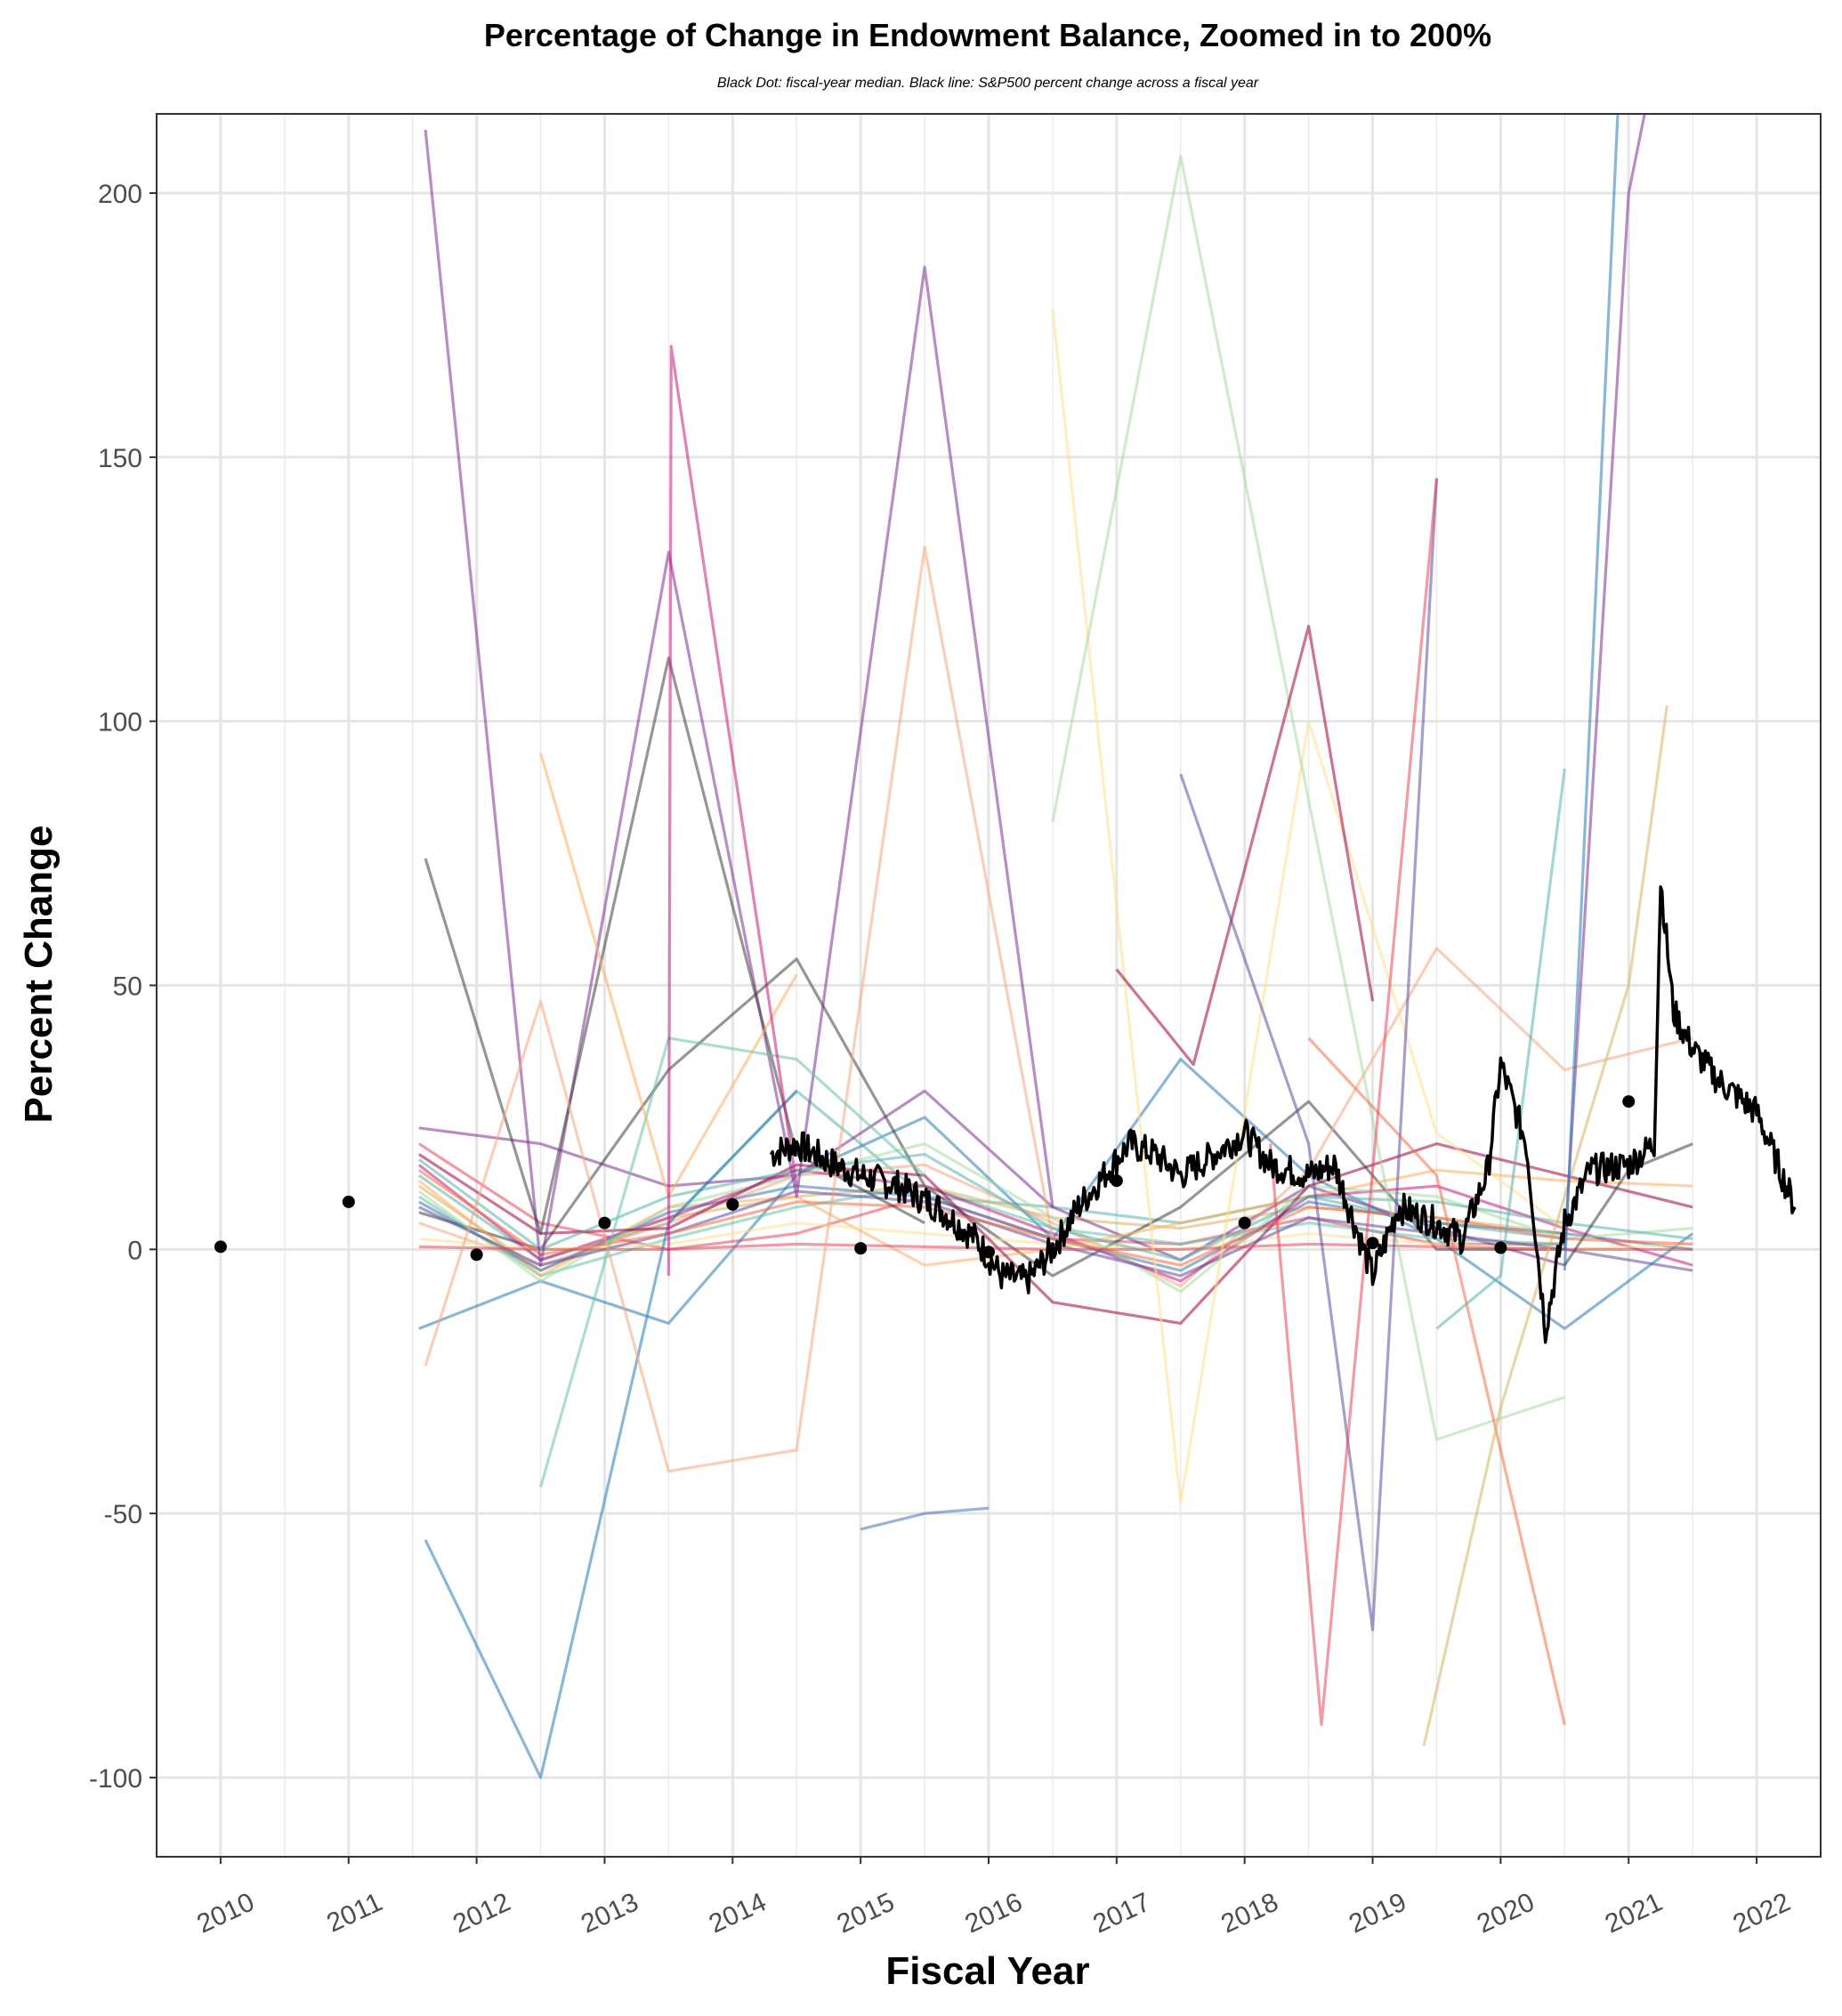 The image size is (1842, 2016). What do you see at coordinates (123, 1514) in the screenshot?
I see `y-tick-label: -50` at bounding box center [123, 1514].